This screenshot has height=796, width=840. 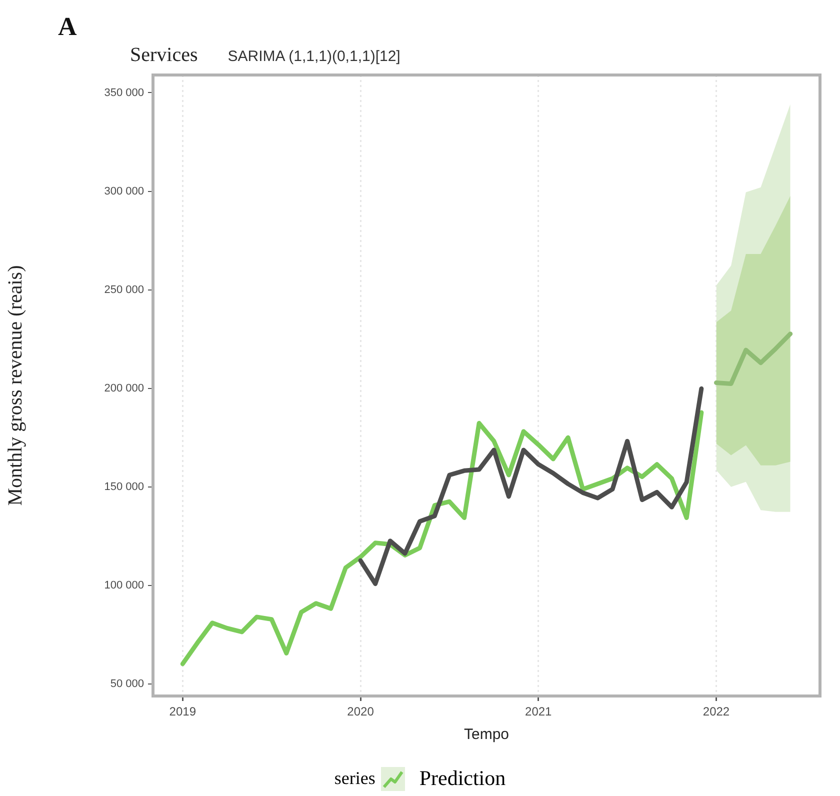 What do you see at coordinates (355, 778) in the screenshot?
I see `legend-title: series` at bounding box center [355, 778].